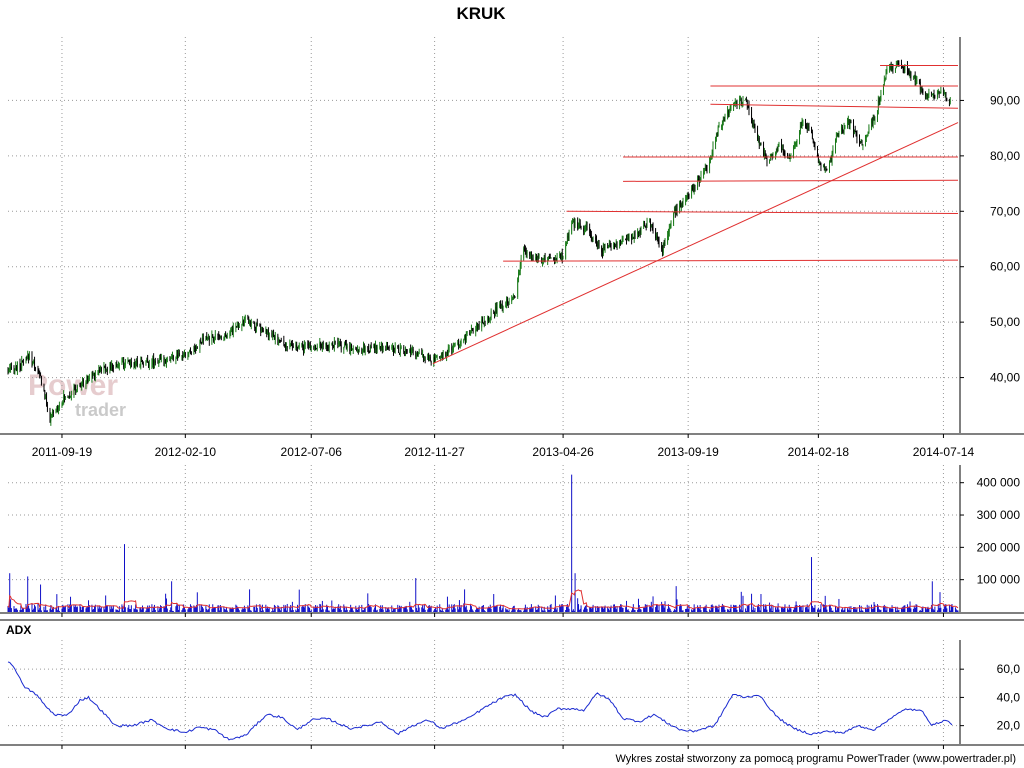 Image resolution: width=1024 pixels, height=768 pixels. Describe the element at coordinates (480, 701) in the screenshot. I see `adx-line` at that location.